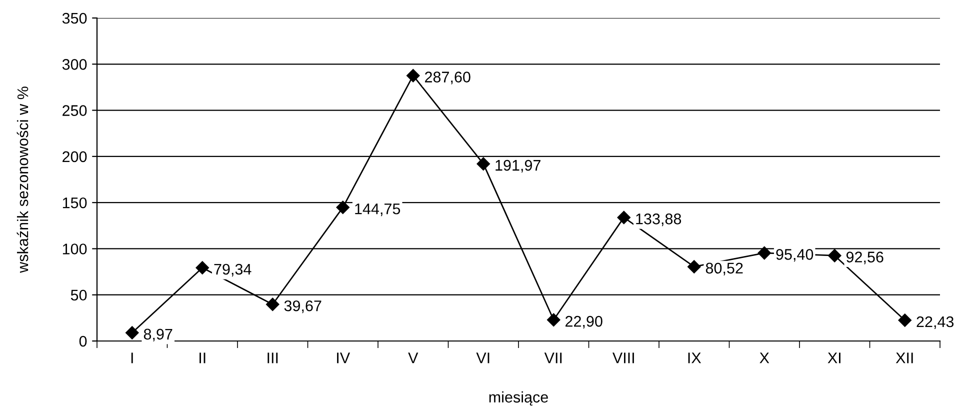 Image resolution: width=961 pixels, height=407 pixels. What do you see at coordinates (904, 358) in the screenshot?
I see `x-tick-label: XII` at bounding box center [904, 358].